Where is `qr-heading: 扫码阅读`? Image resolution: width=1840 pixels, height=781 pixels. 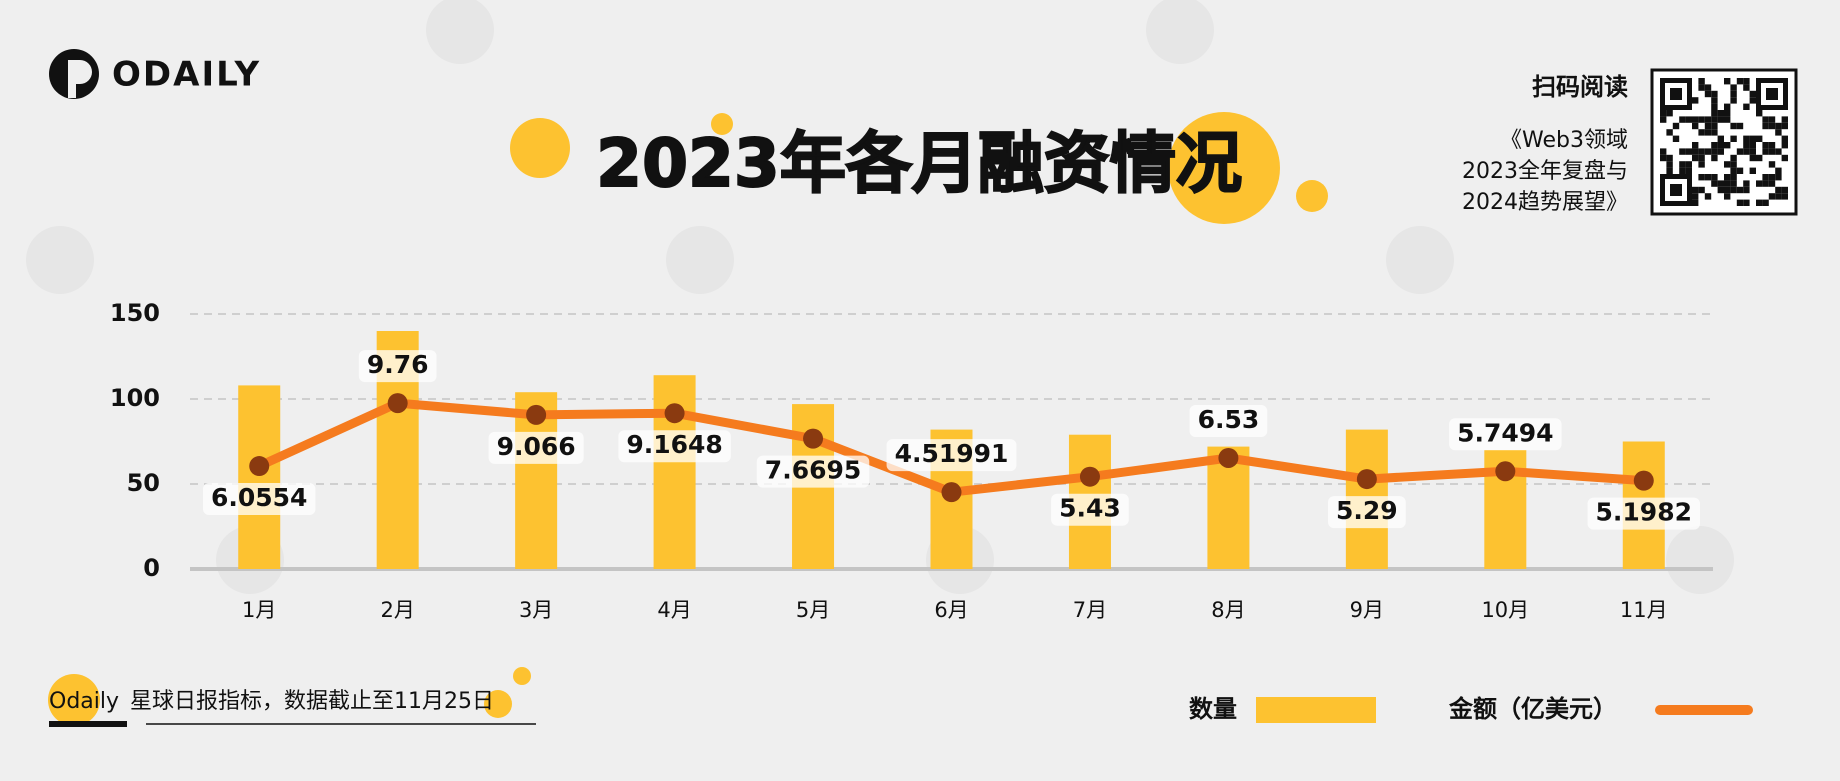 qr-heading: 扫码阅读 is located at coordinates (1580, 87).